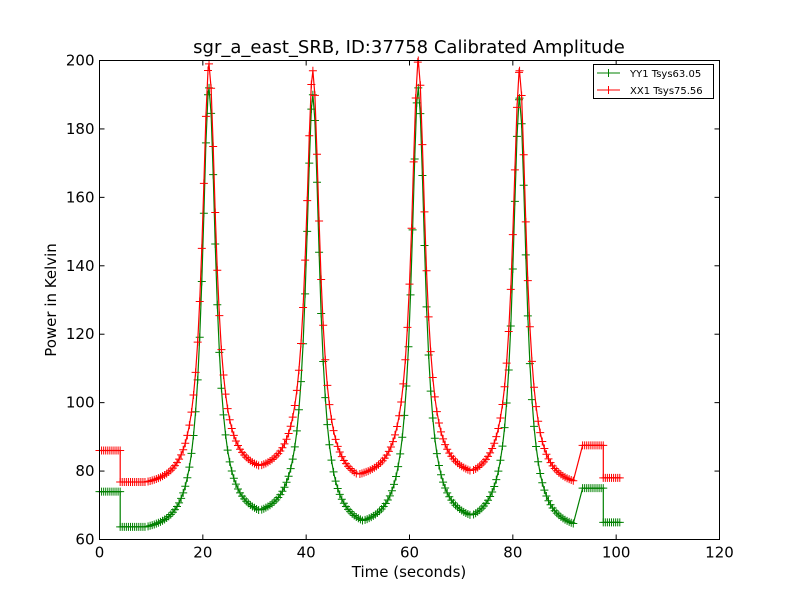 Image resolution: width=800 pixels, height=600 pixels. What do you see at coordinates (666, 91) in the screenshot?
I see `legend-label-xx1: XX1 Tsys75.56` at bounding box center [666, 91].